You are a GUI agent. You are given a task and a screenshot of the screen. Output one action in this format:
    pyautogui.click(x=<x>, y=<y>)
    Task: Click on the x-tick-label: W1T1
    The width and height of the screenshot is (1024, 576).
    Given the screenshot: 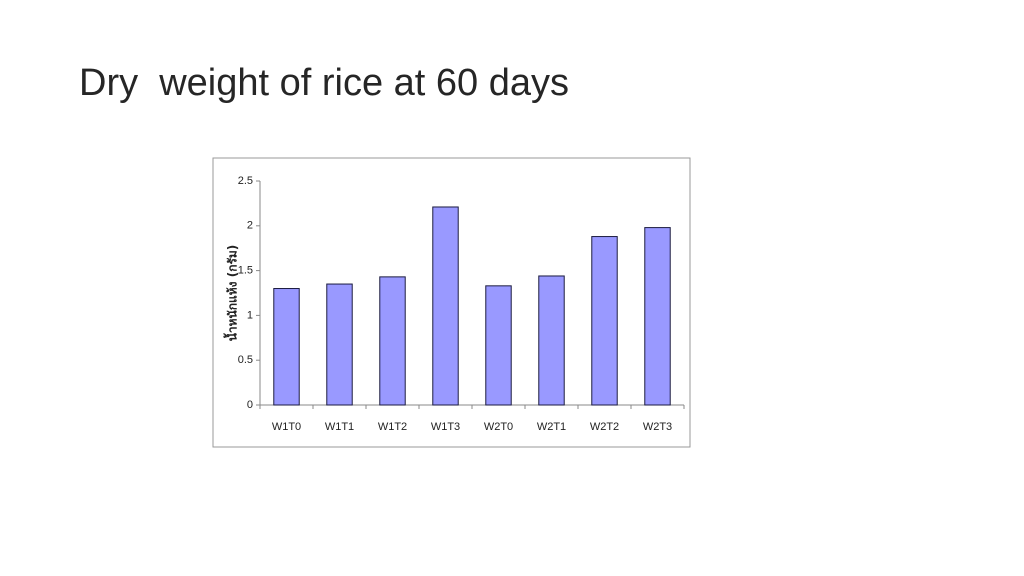 What is the action you would take?
    pyautogui.click(x=339, y=427)
    